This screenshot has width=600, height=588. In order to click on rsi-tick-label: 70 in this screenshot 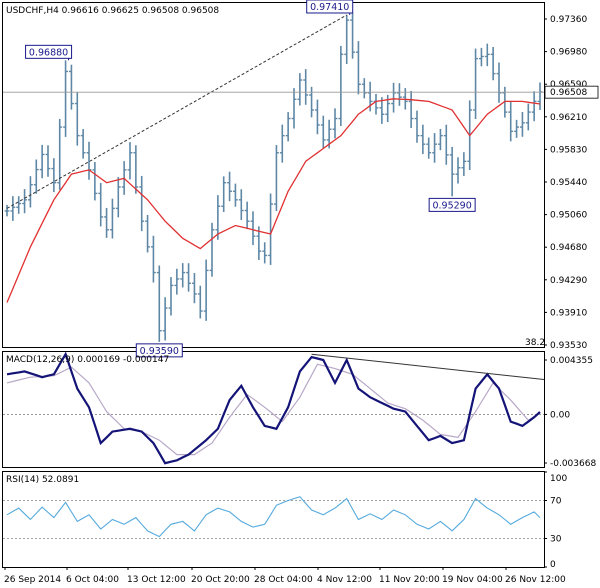, I will do `click(556, 502)`.